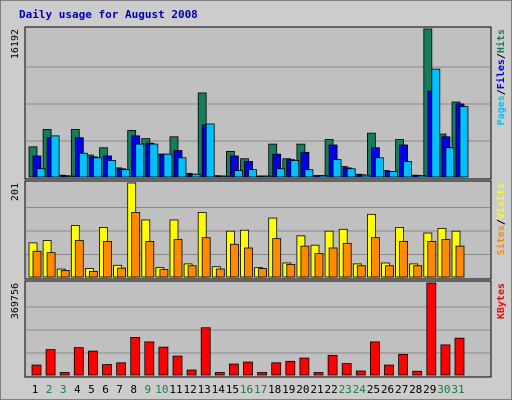 The image size is (512, 400). I want to click on legend-kbytes: KBytes, so click(501, 301).